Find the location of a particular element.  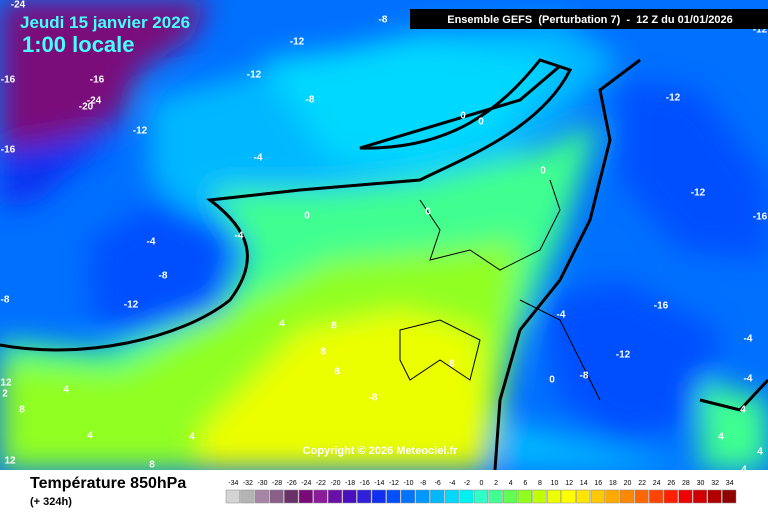

scale-tick: 6 is located at coordinates (525, 483).